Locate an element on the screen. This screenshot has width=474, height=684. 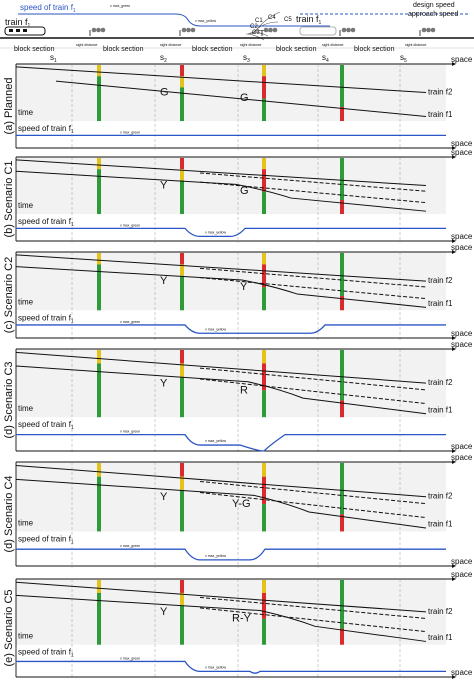
train-icon is located at coordinates (25, 31).